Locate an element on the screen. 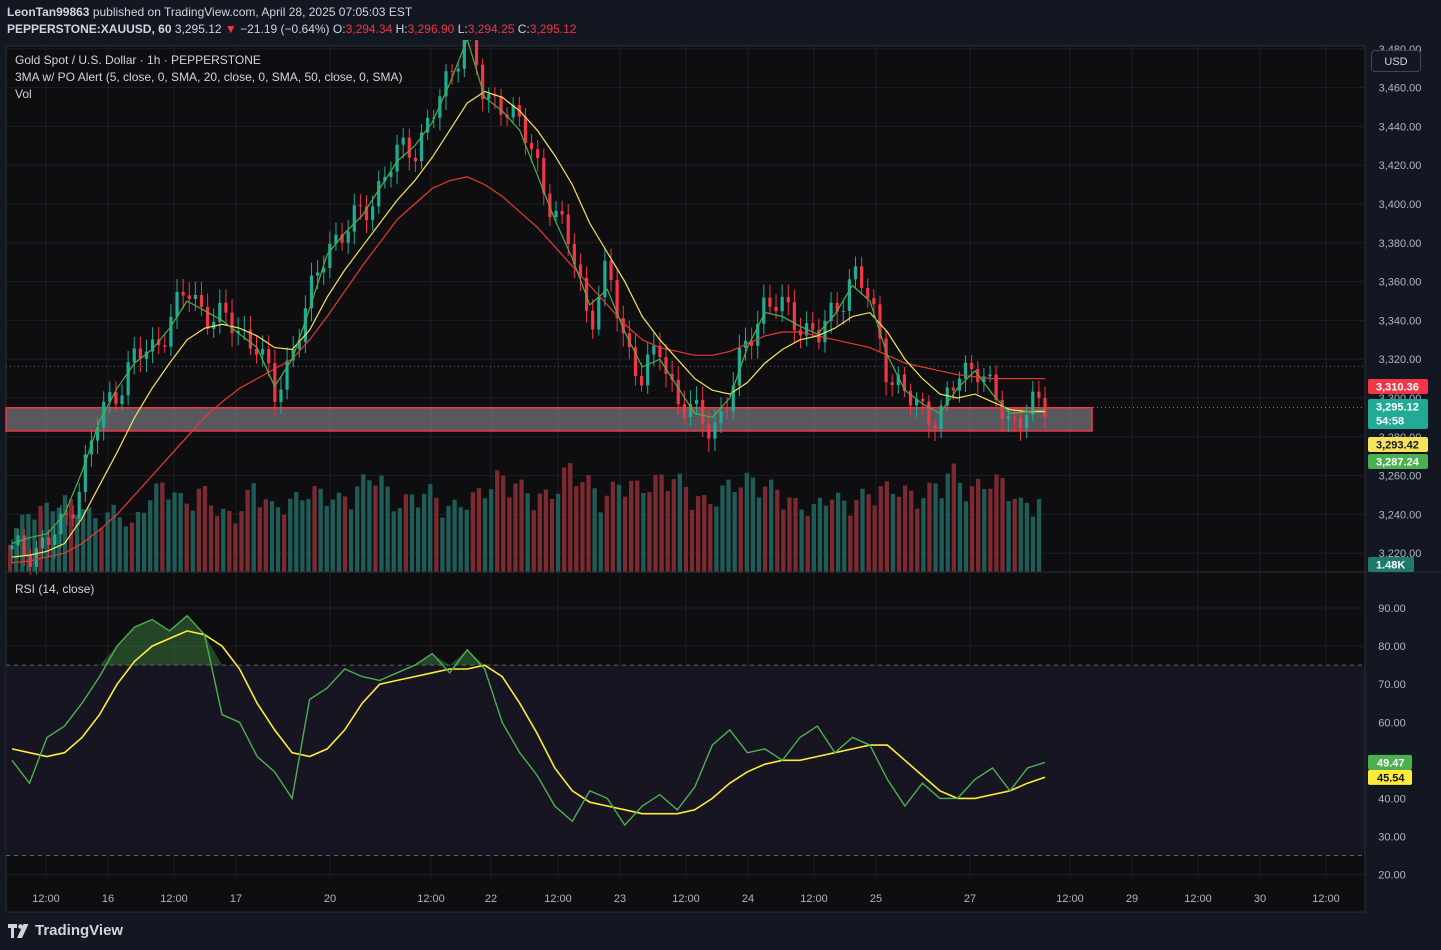  time-tick-label: 27 is located at coordinates (970, 899).